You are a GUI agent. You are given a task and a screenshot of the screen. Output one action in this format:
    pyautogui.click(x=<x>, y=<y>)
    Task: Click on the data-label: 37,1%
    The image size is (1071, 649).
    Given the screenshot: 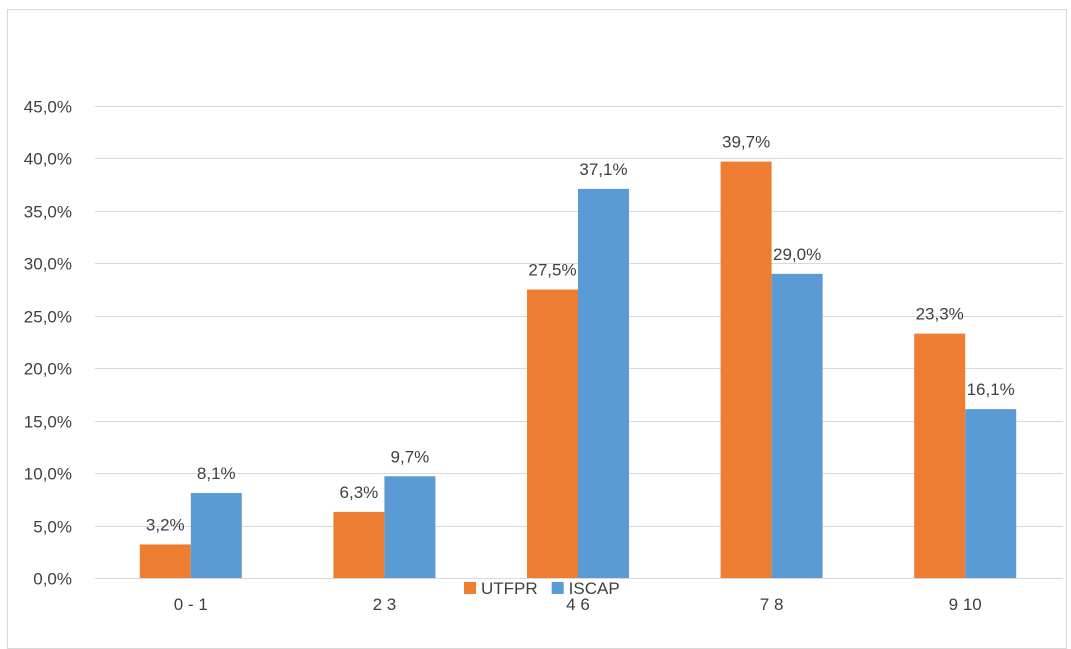 What is the action you would take?
    pyautogui.click(x=603, y=169)
    